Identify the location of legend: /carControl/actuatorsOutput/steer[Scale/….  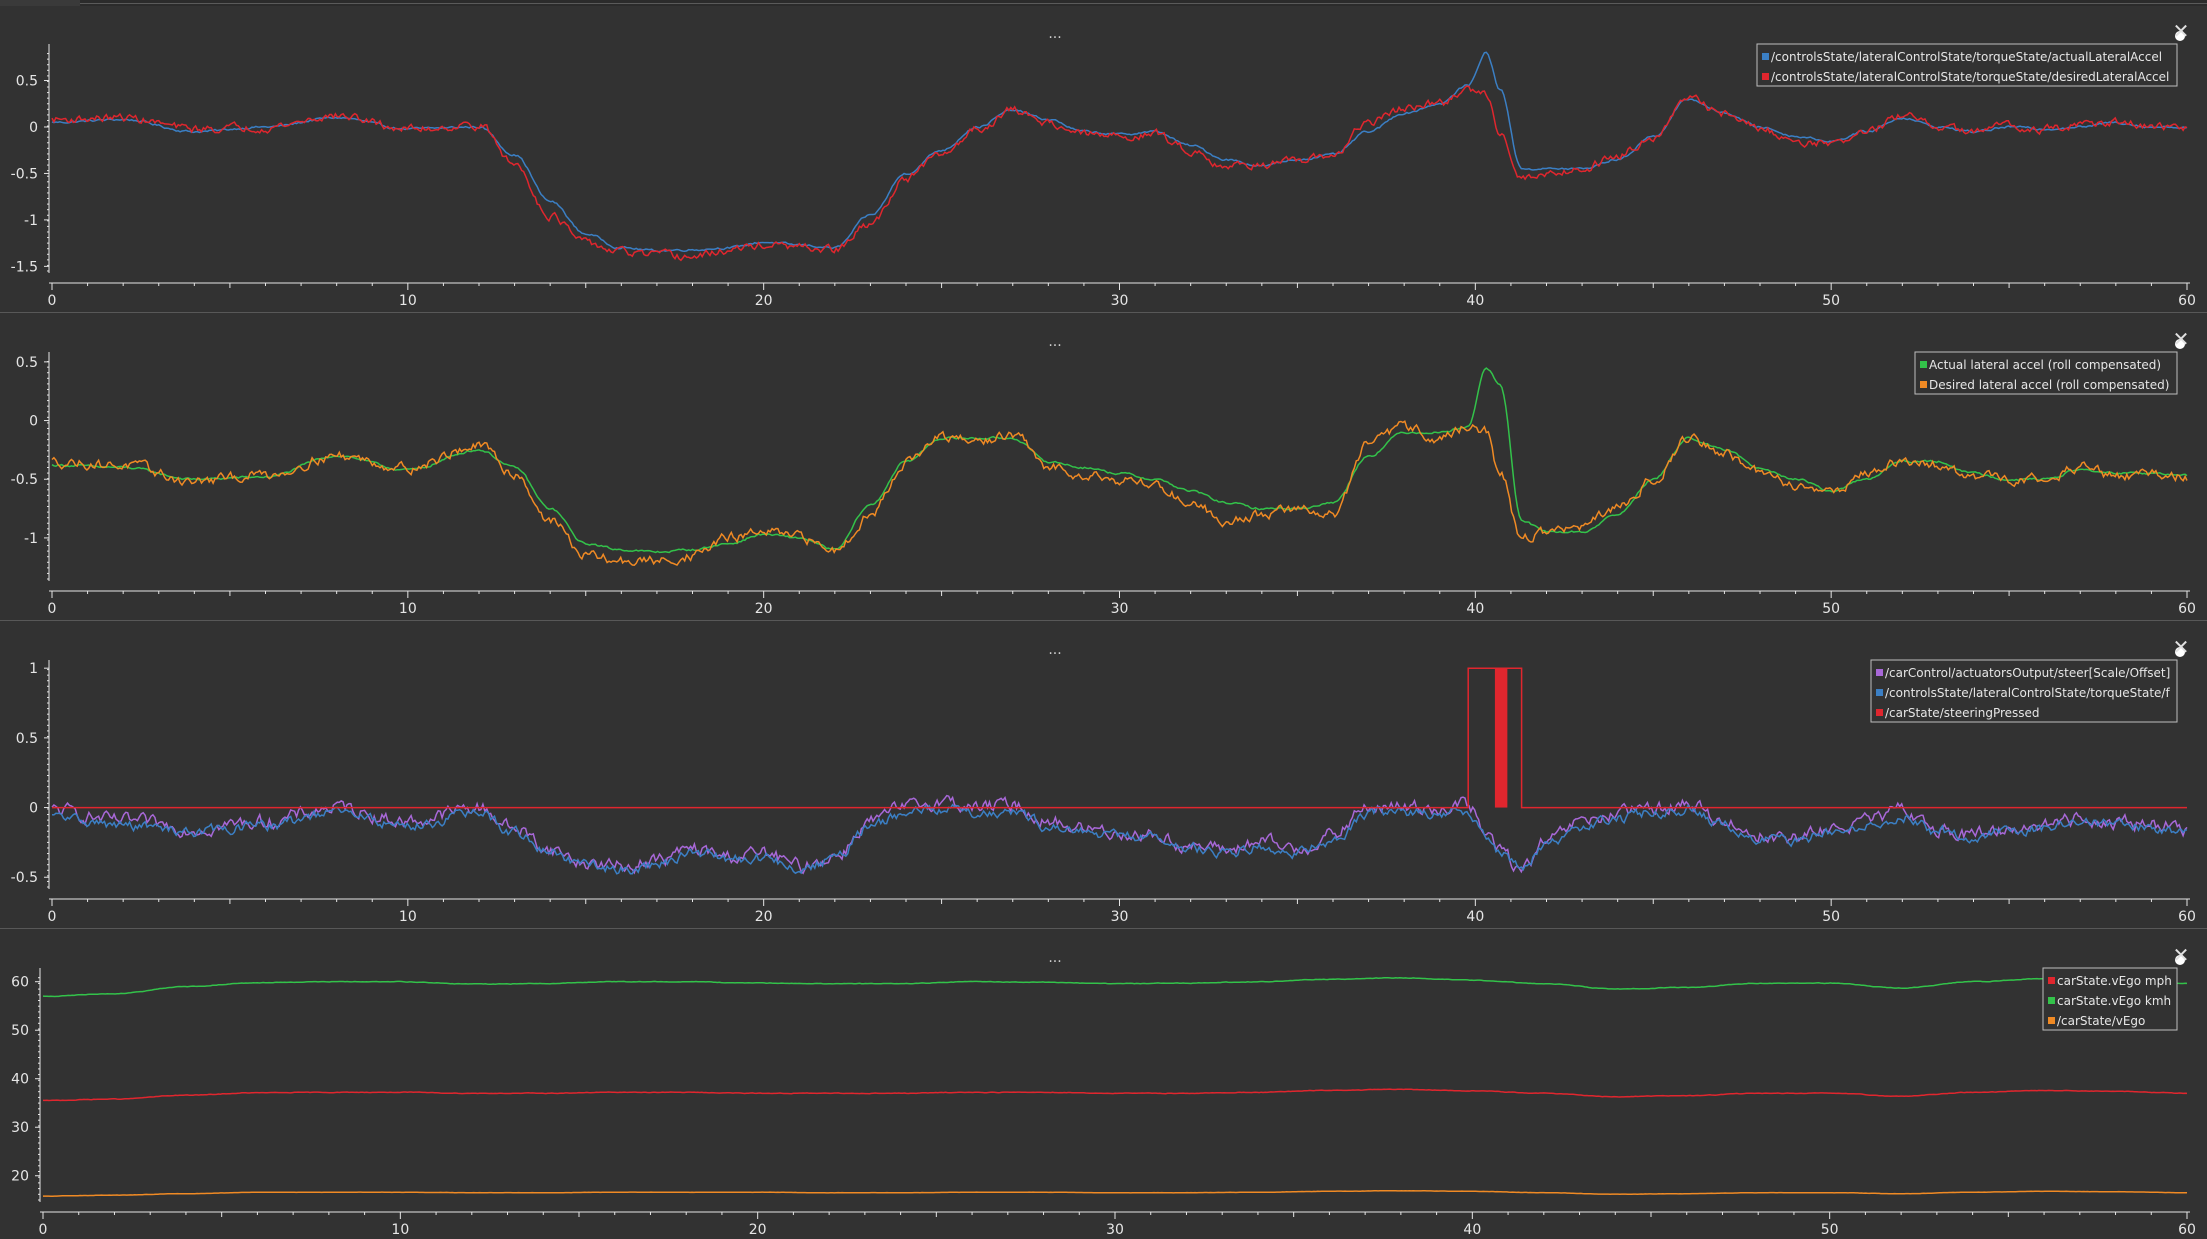
(2024, 691).